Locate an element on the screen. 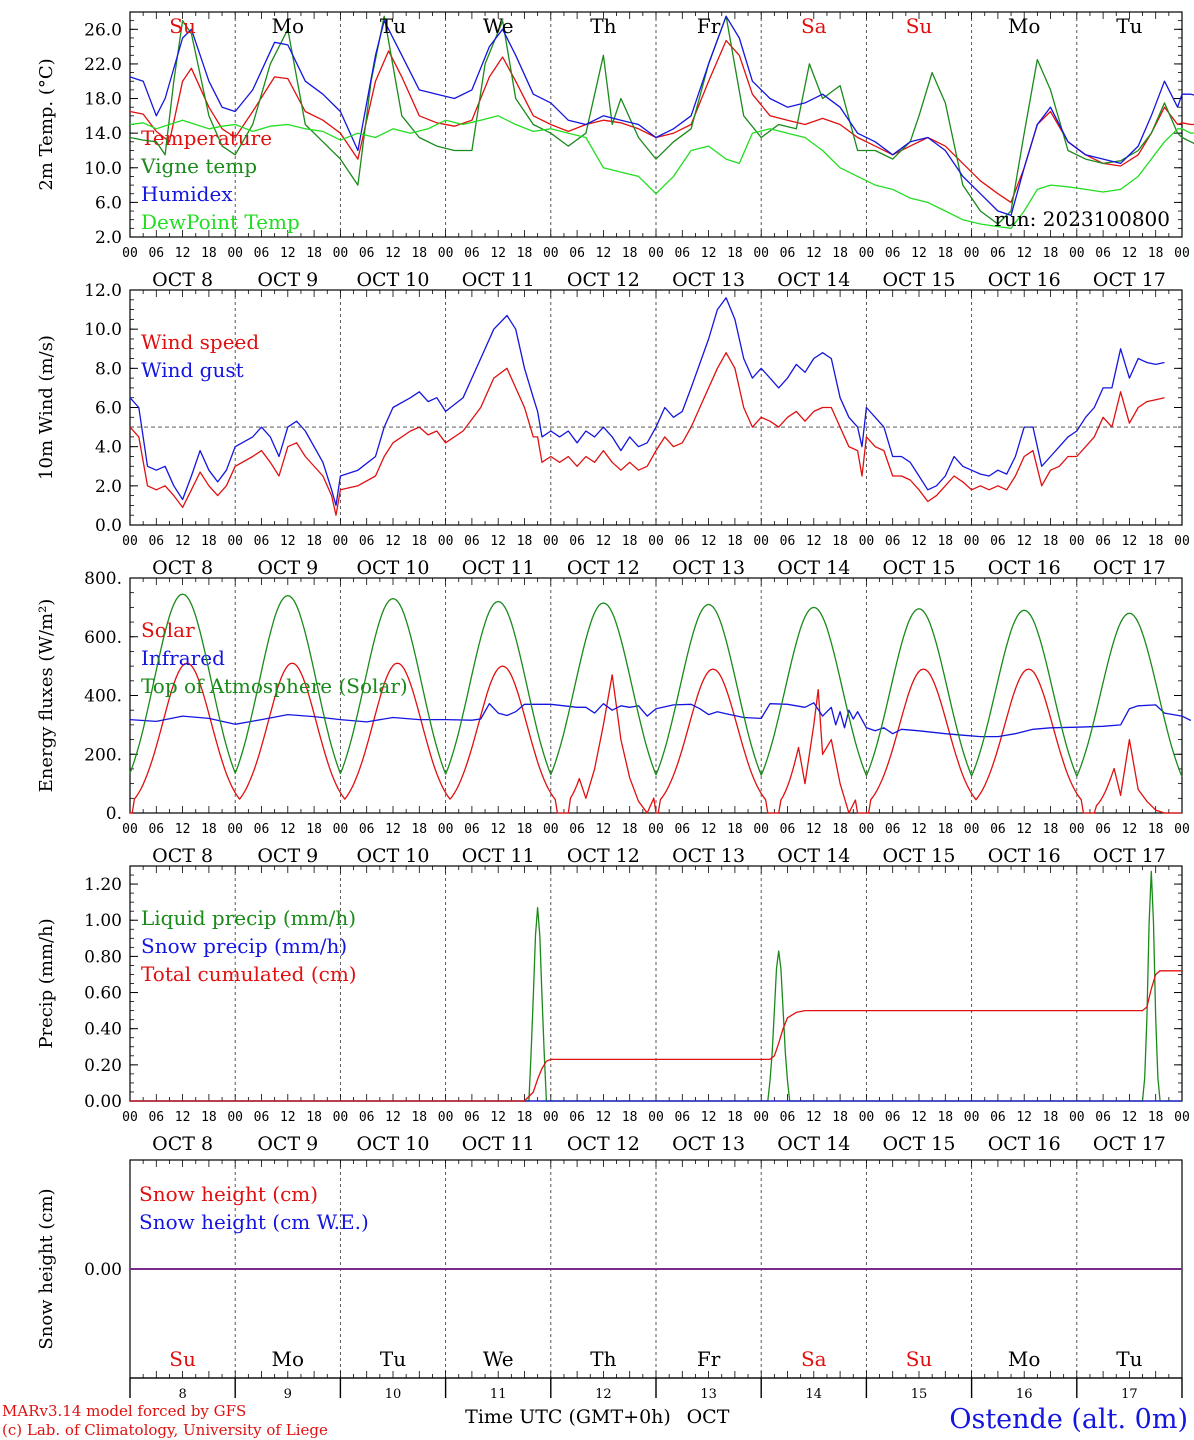  y-tick-label: 0.20 is located at coordinates (103, 1066).